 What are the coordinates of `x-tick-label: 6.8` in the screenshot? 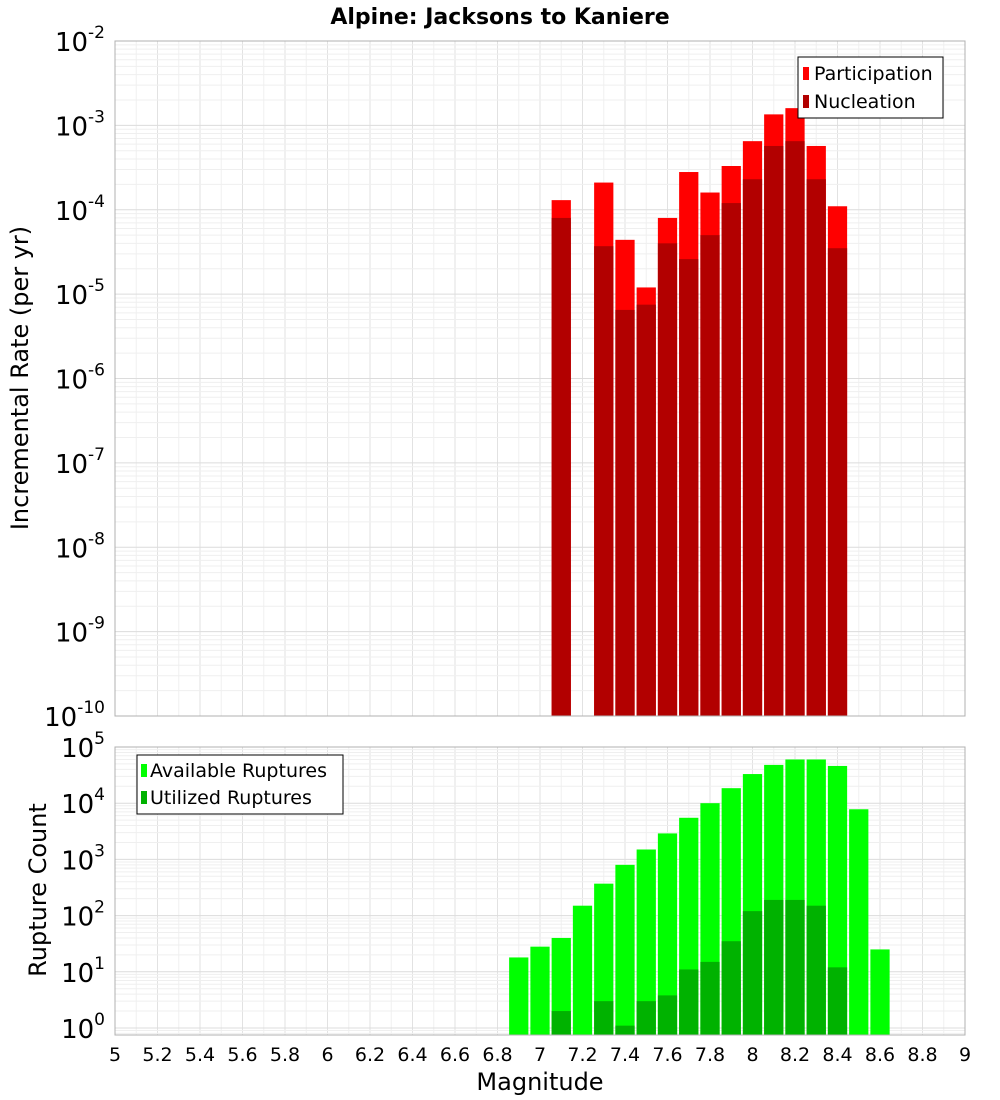 It's located at (497, 1055).